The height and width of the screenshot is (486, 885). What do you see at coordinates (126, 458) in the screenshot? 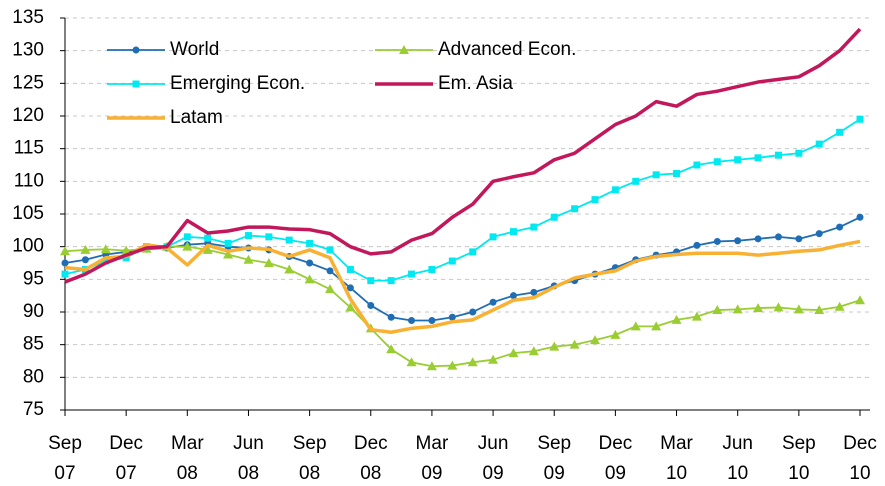
I see `x-tick-label: Dec 07` at bounding box center [126, 458].